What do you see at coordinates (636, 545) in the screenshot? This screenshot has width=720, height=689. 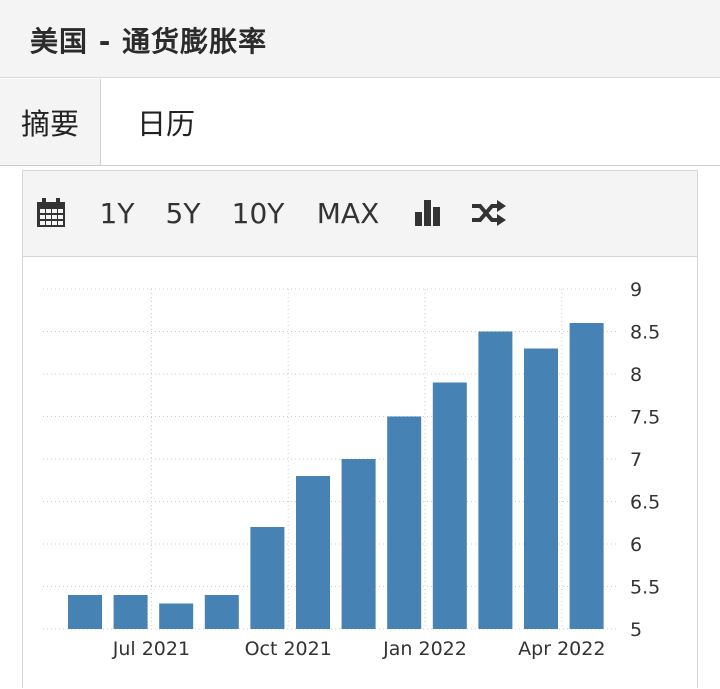 I see `y-tick-label: 6` at bounding box center [636, 545].